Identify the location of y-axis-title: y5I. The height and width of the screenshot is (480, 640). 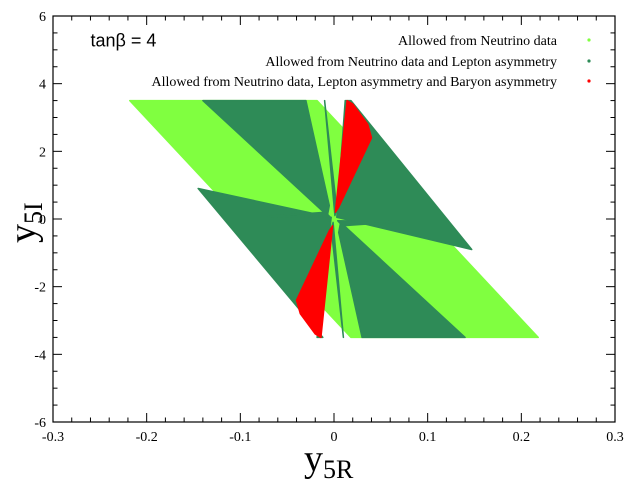
(25, 222).